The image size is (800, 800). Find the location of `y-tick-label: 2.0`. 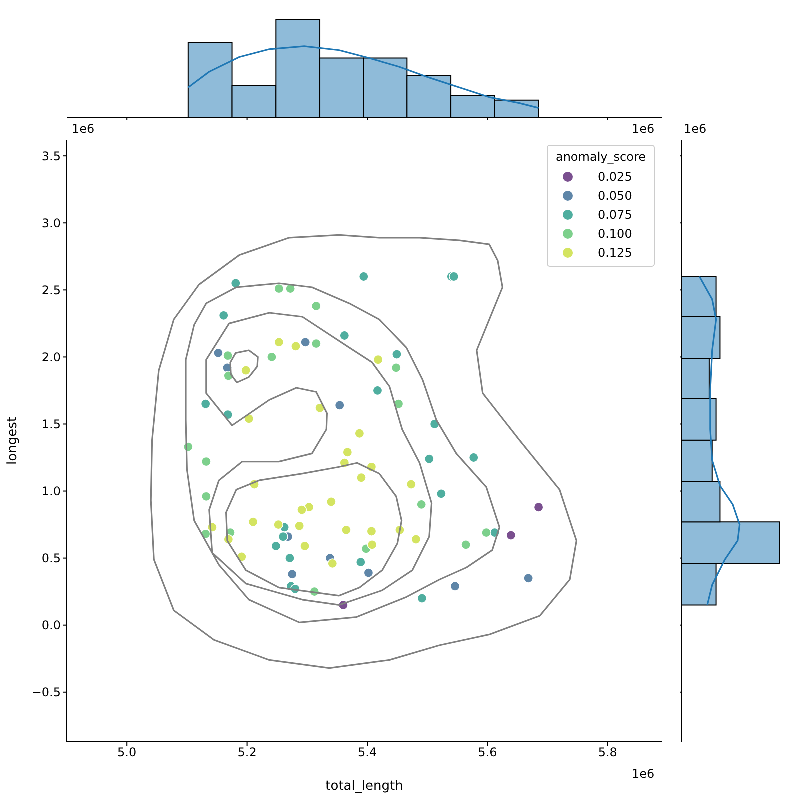

y-tick-label: 2.0 is located at coordinates (51, 357).